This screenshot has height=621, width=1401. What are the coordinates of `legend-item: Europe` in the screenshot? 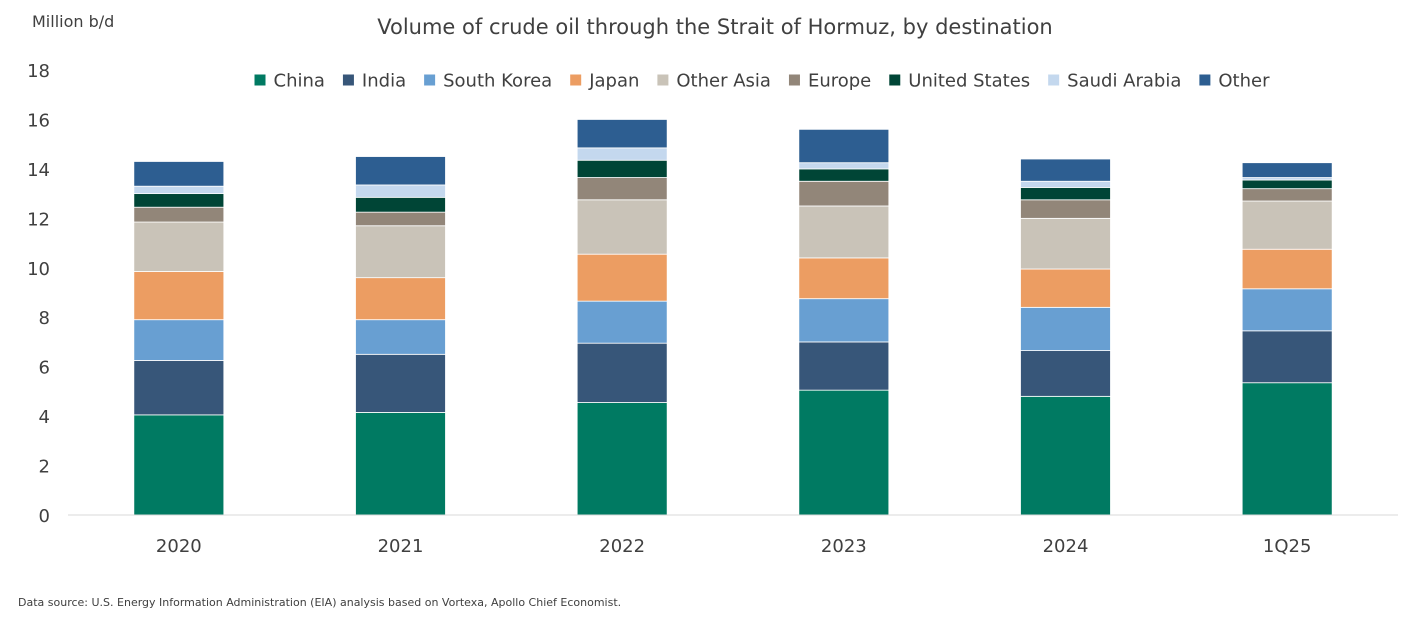 It's located at (829, 81).